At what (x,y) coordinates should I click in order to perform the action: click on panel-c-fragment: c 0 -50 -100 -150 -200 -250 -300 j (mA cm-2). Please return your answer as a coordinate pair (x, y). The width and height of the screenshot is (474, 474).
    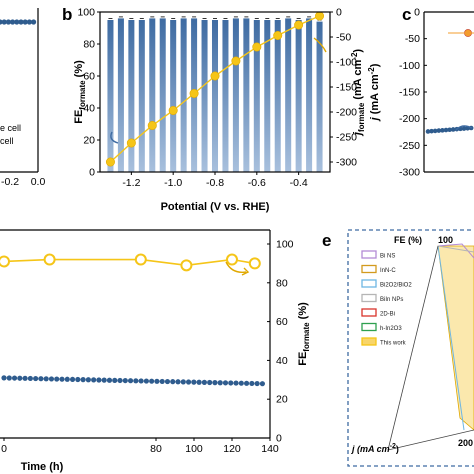
    Looking at the image, I should click on (420, 92).